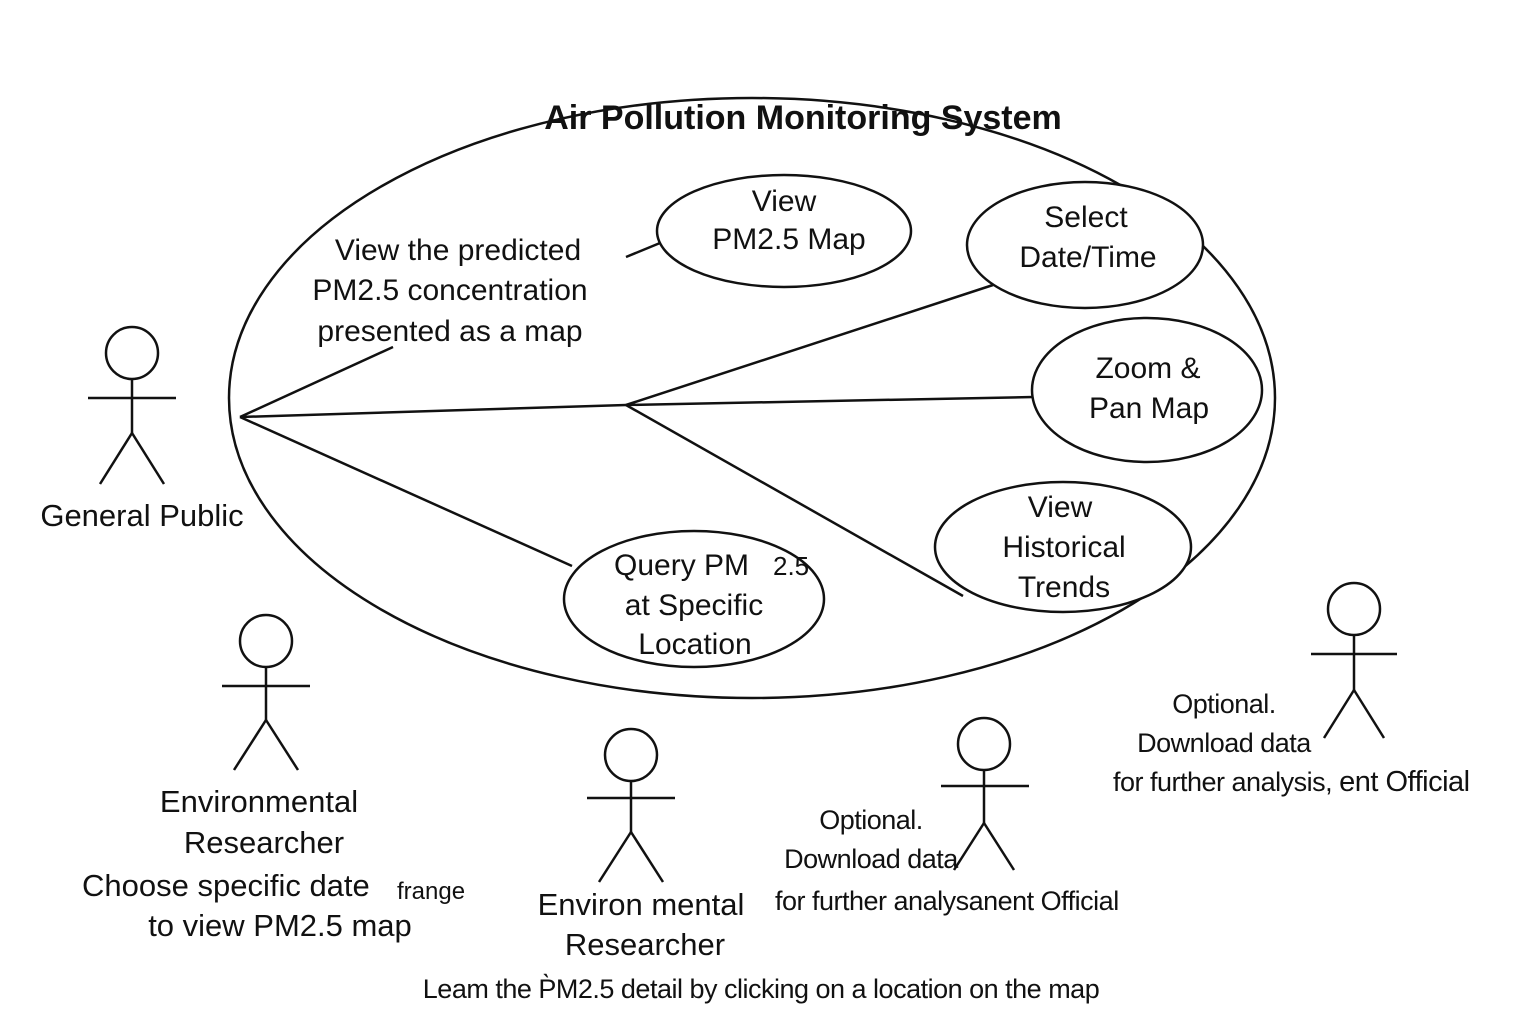 The image size is (1536, 1024). Describe the element at coordinates (1147, 390) in the screenshot. I see `use-case-zoom-pan: Zoom & Pan Map` at that location.